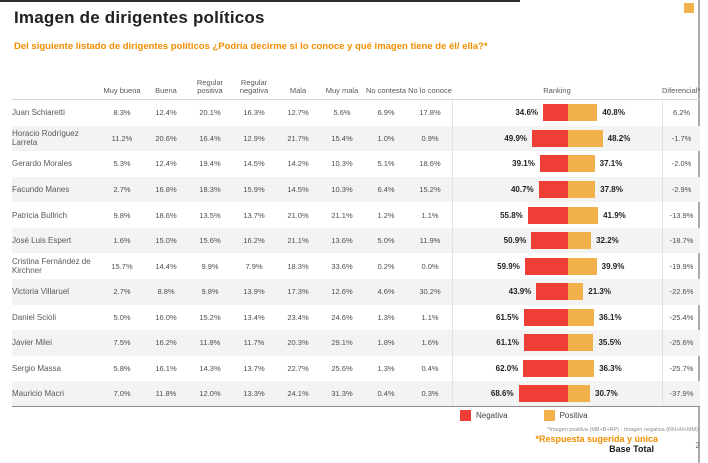 This screenshot has height=463, width=708. I want to click on value-cell: 5.6%, so click(342, 113).